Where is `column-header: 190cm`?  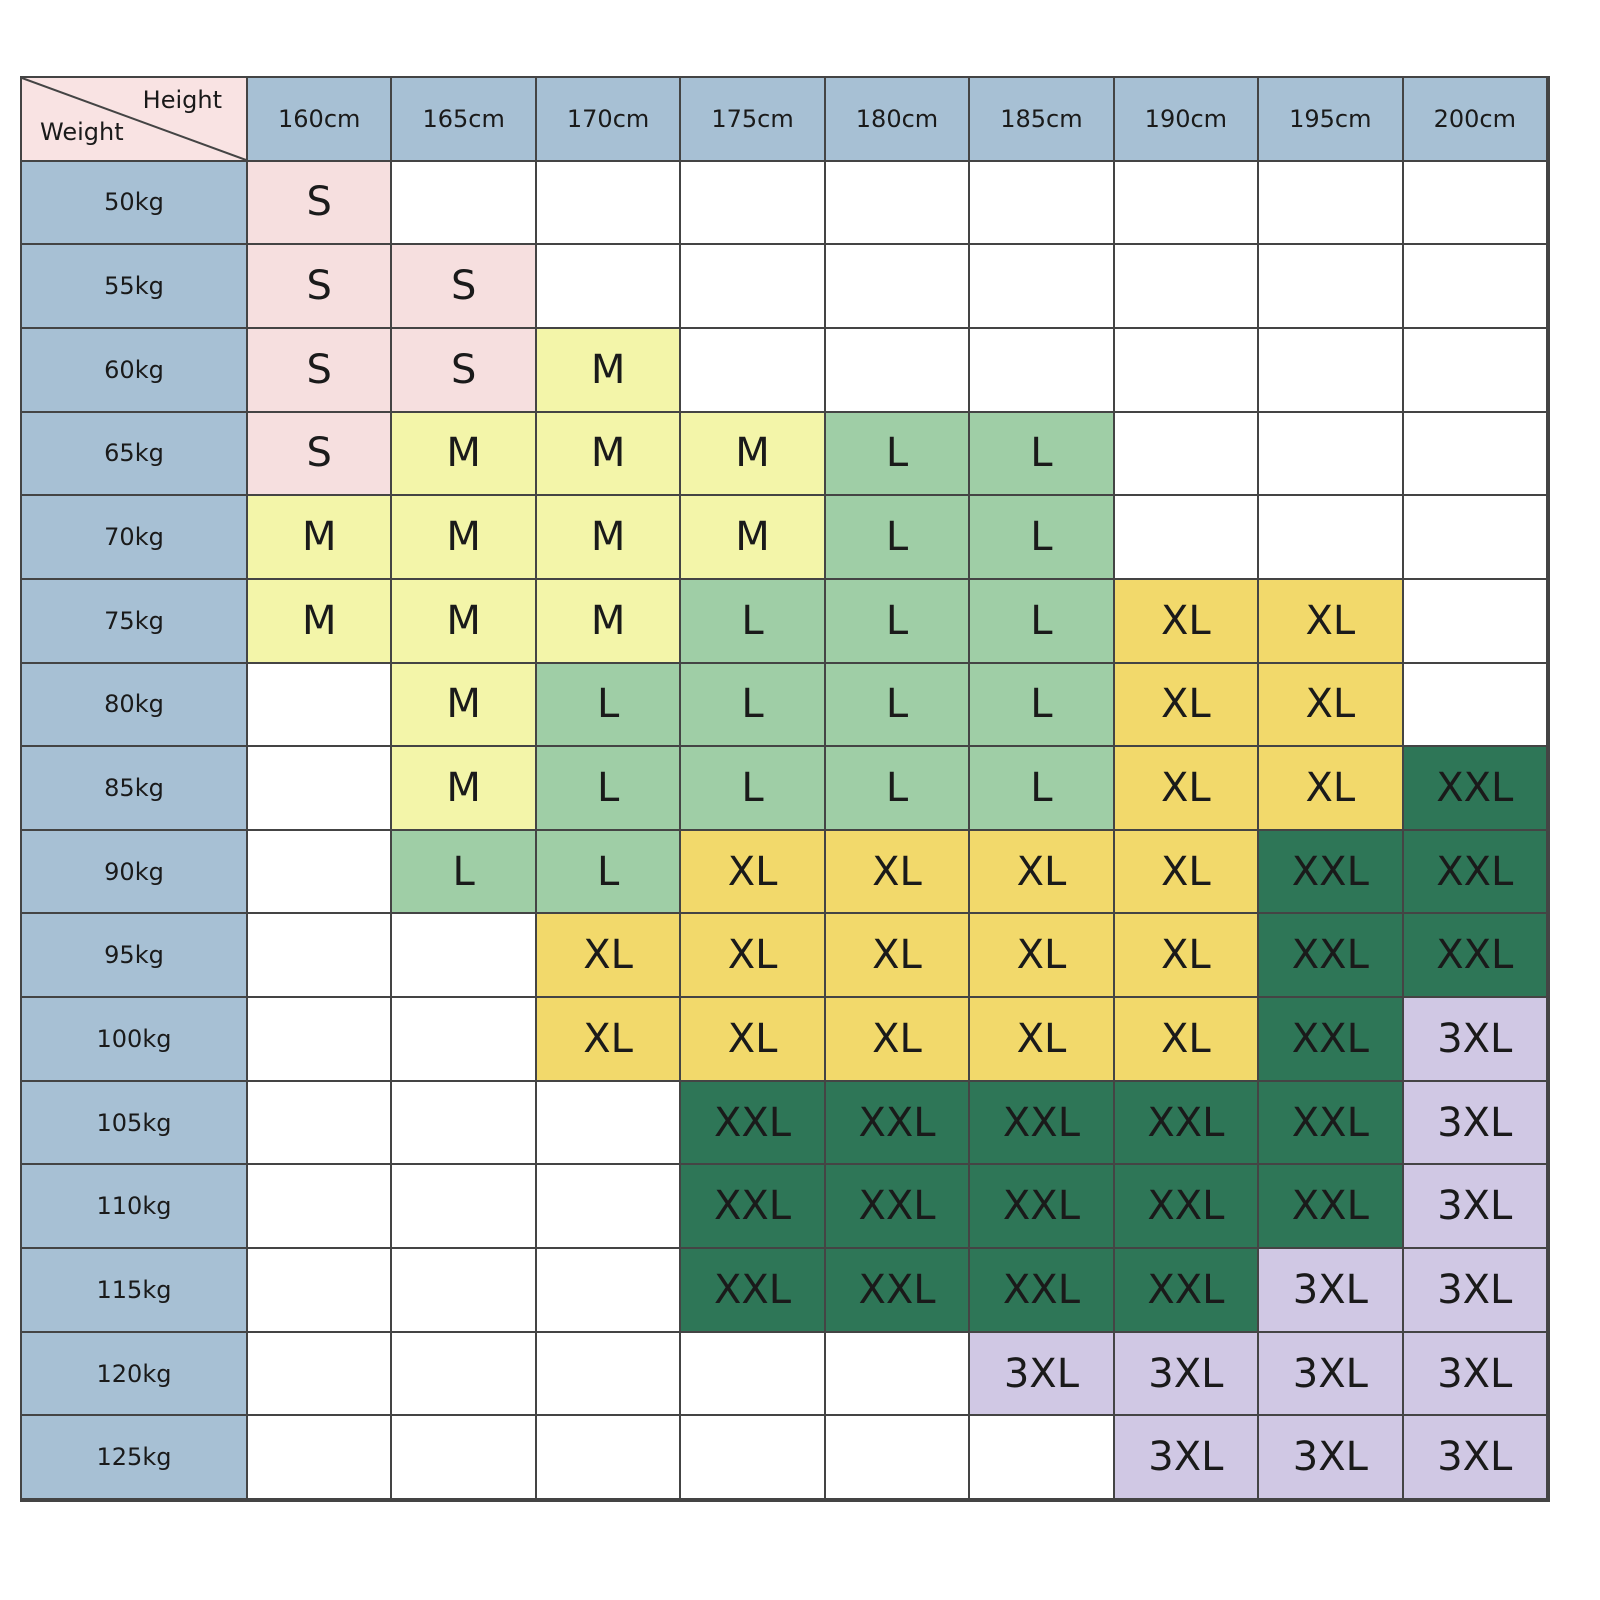 column-header: 190cm is located at coordinates (1187, 120).